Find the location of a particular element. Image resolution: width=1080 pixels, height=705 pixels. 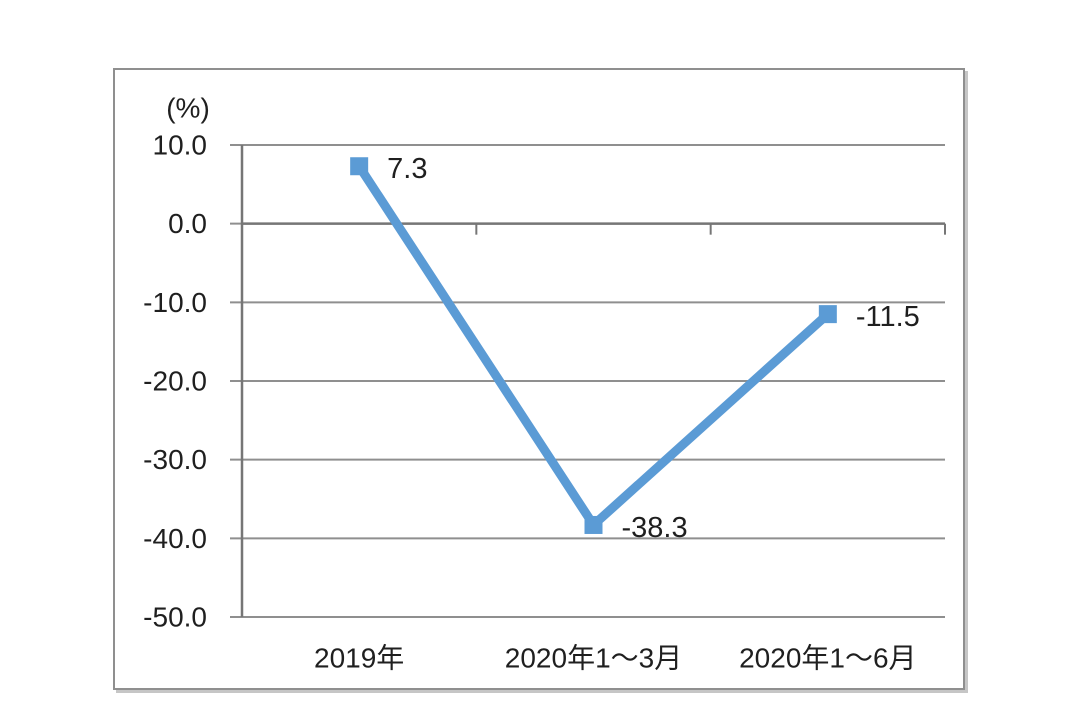

data-label: -11.5 is located at coordinates (888, 317).